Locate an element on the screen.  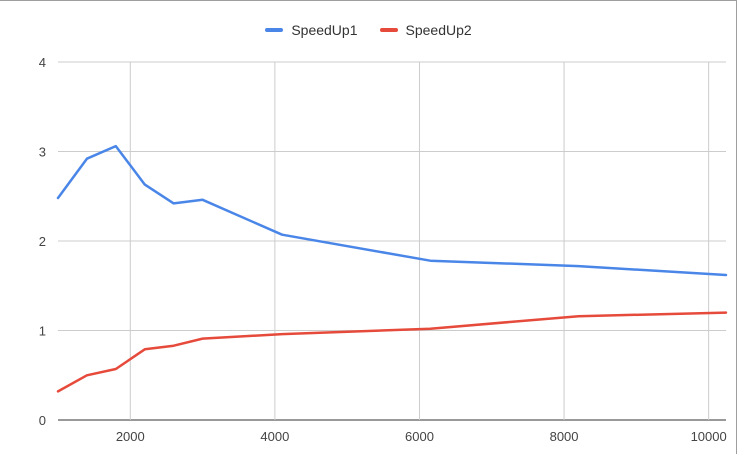
y-tick-label-1: 1 is located at coordinates (42, 331).